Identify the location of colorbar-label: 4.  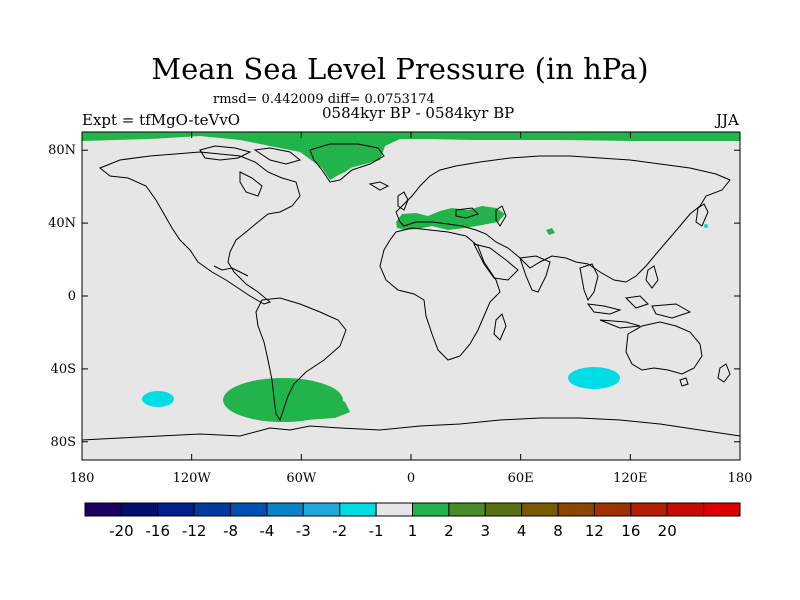
(522, 531).